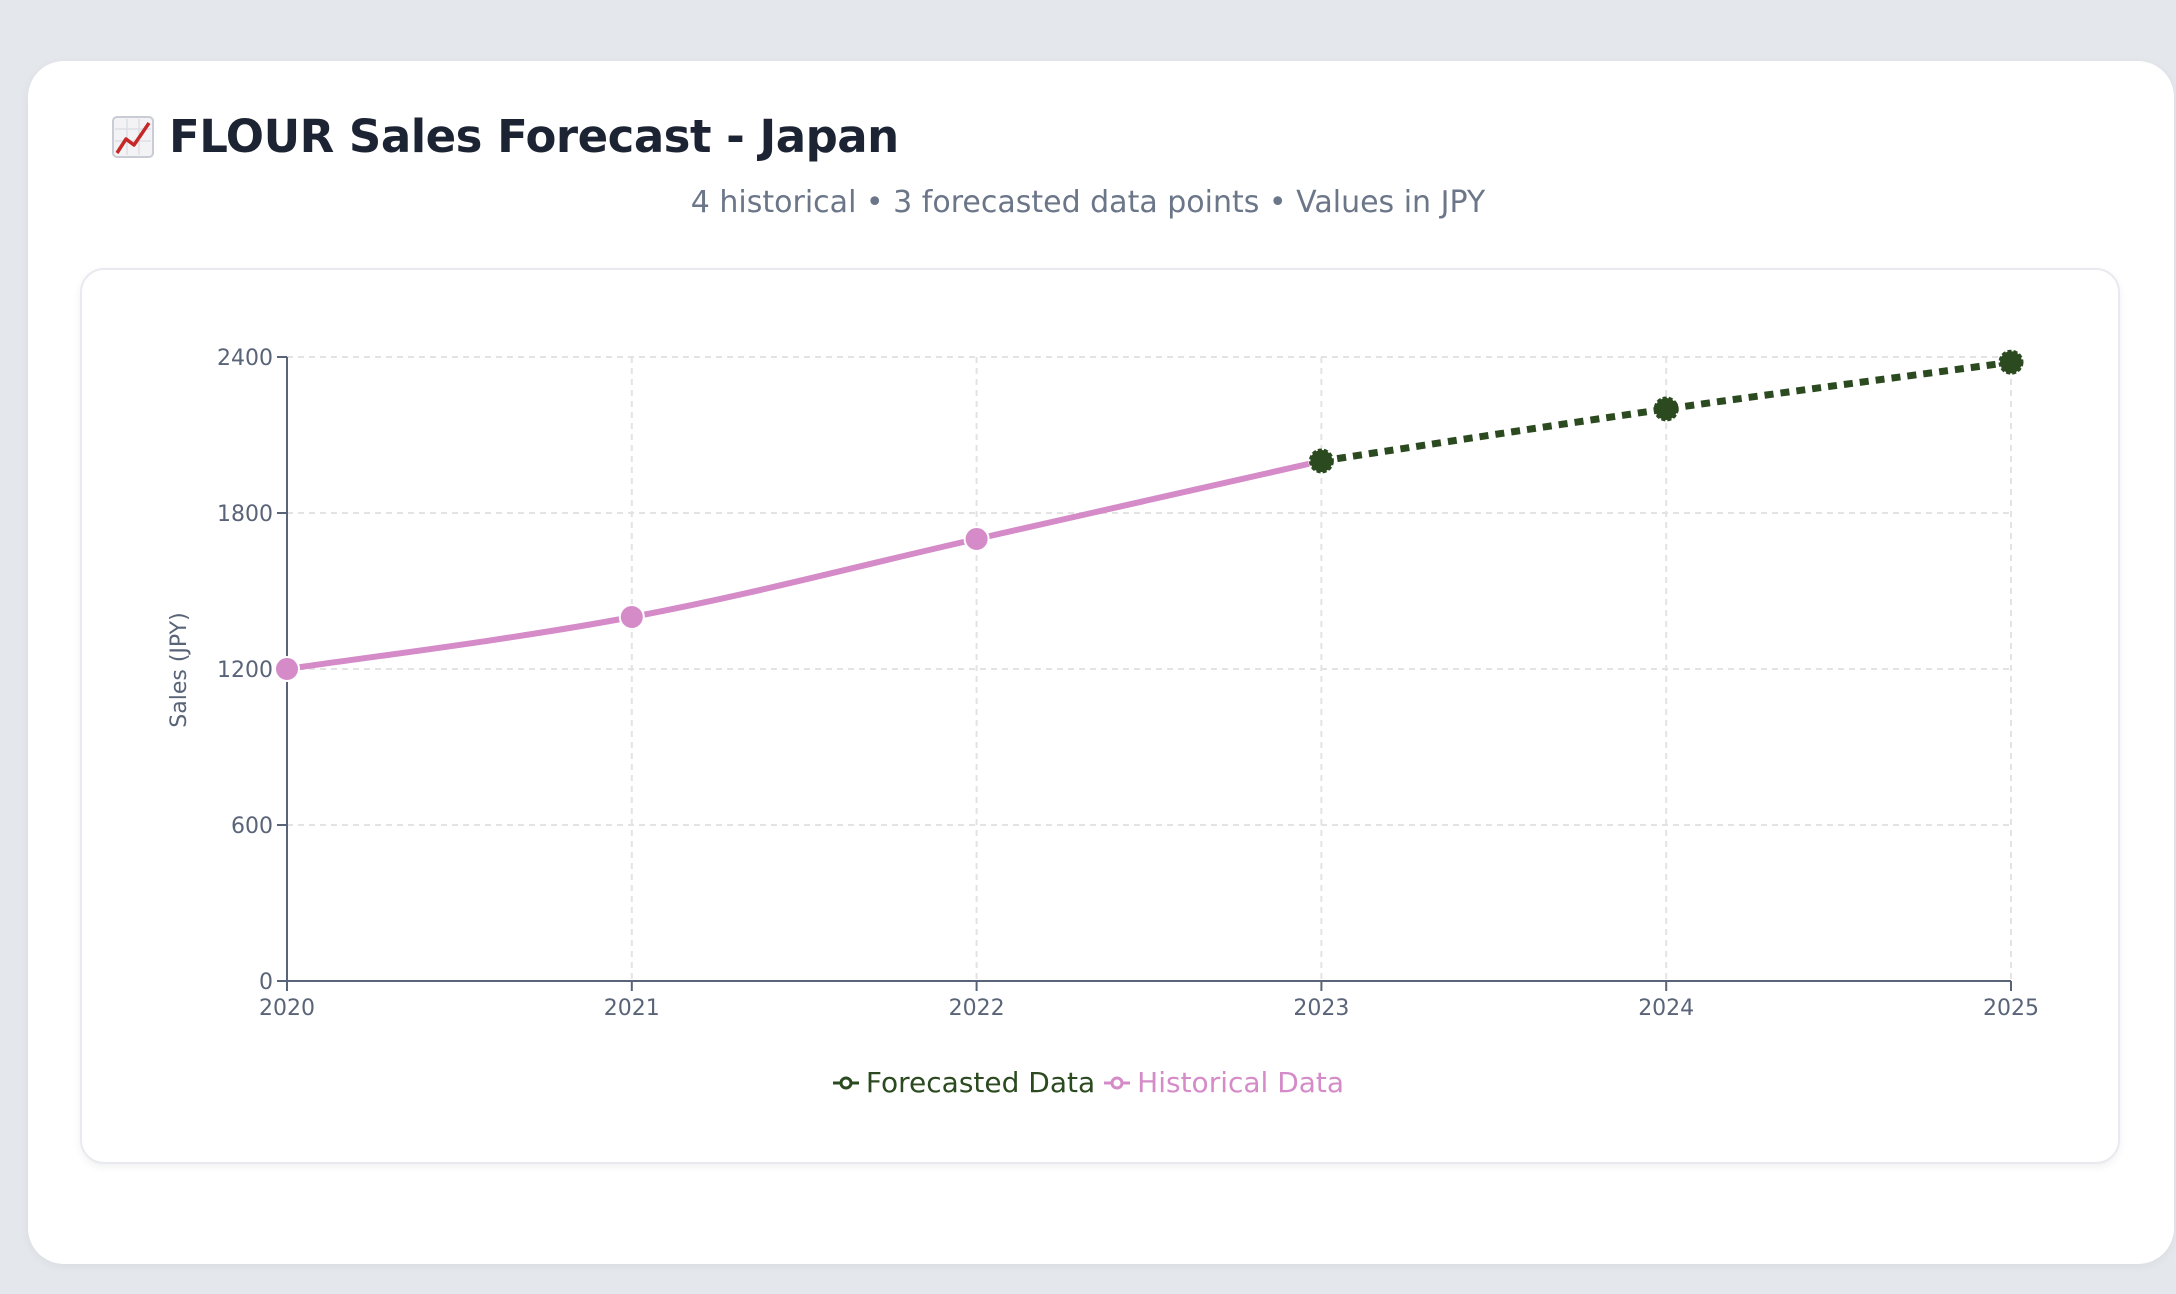 Image resolution: width=2176 pixels, height=1294 pixels. I want to click on legend-item-forecast: Forecasted Data, so click(963, 1082).